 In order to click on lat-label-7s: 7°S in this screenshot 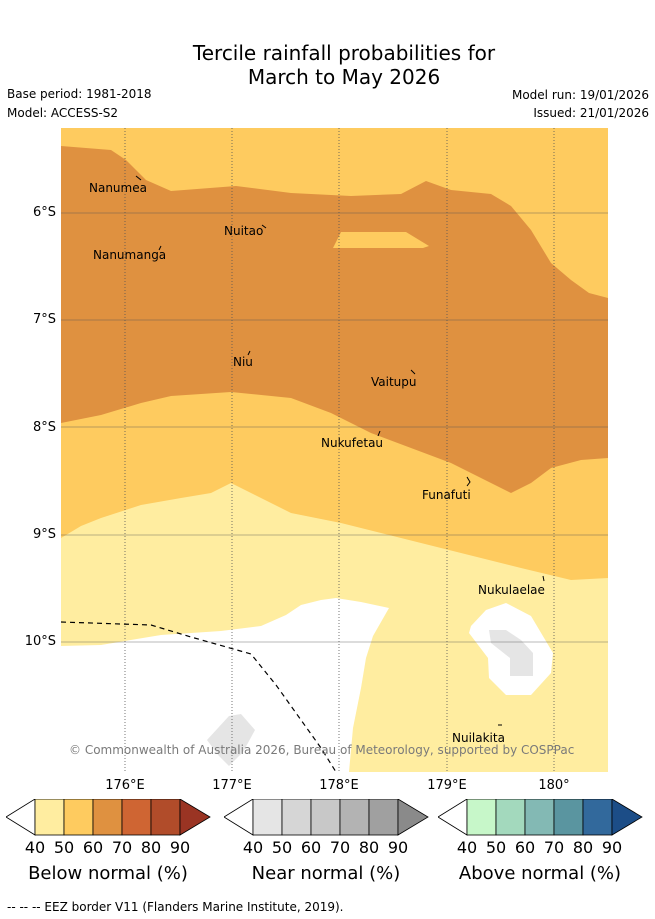, I will do `click(44, 319)`.